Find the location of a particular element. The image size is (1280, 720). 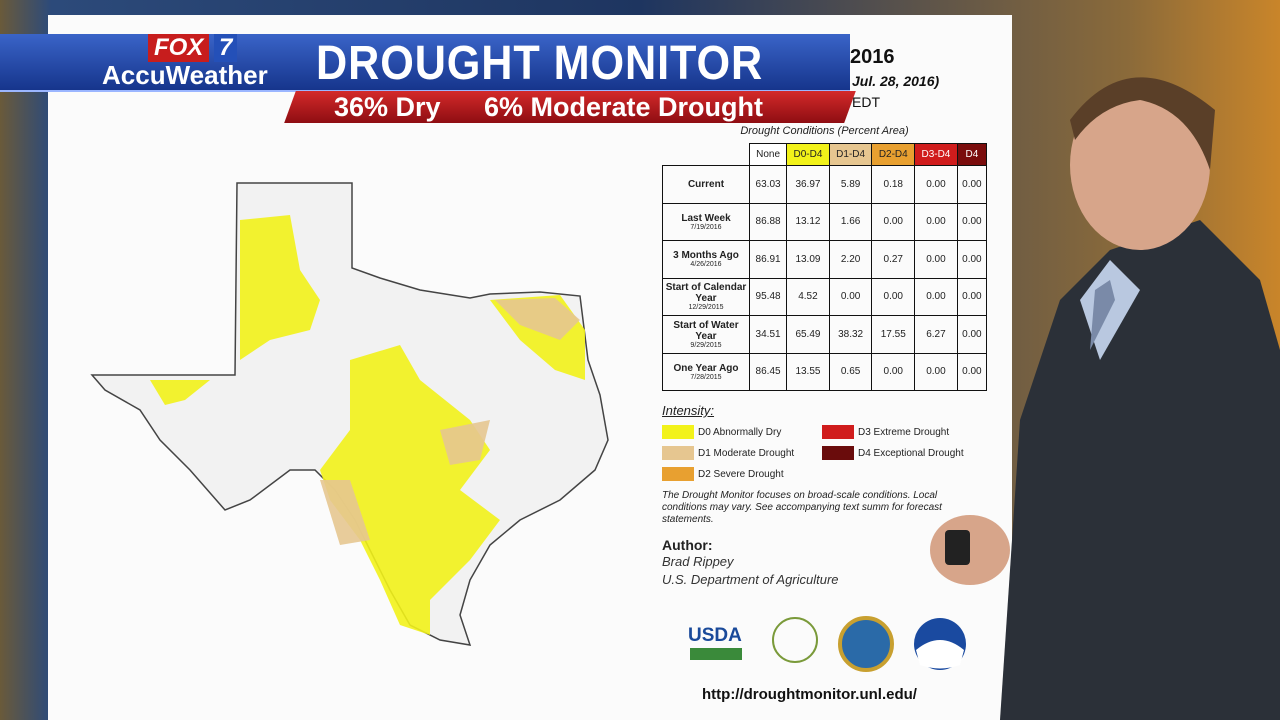

column-header: D3-D4 is located at coordinates (936, 154).